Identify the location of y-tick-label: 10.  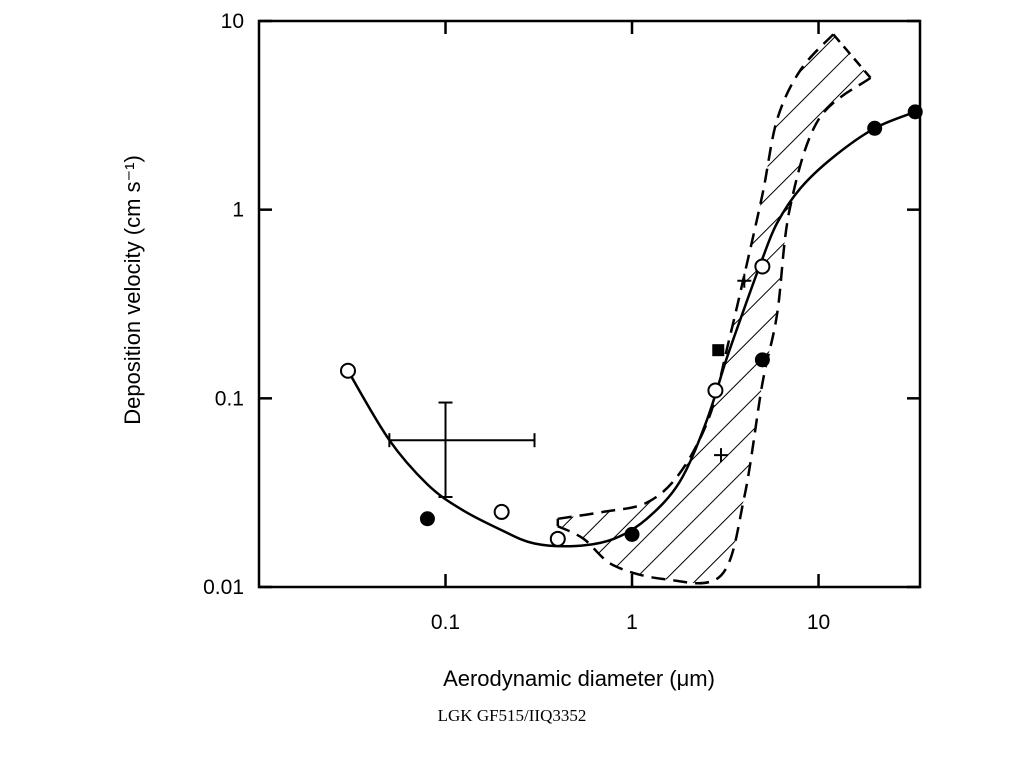
(232, 21).